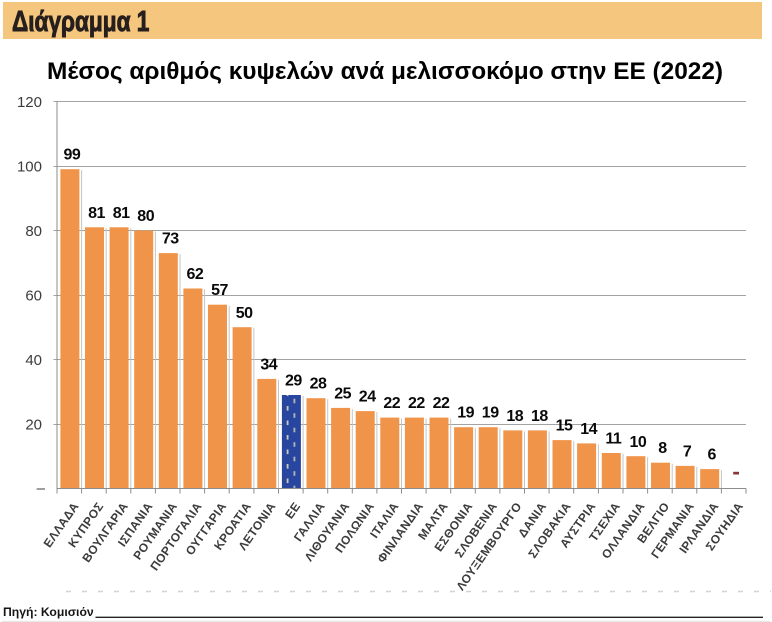 The width and height of the screenshot is (772, 622). Describe the element at coordinates (29, 102) in the screenshot. I see `svg-text: 120` at that location.